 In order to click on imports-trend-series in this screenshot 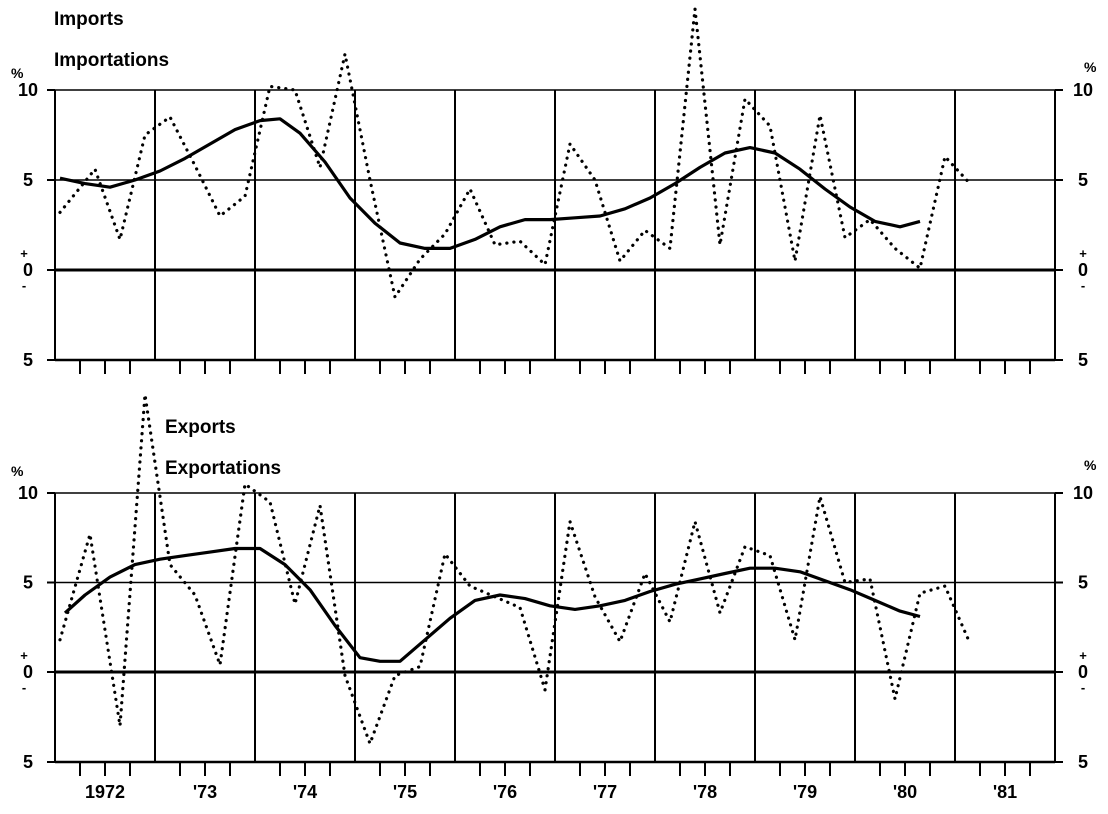, I will do `click(490, 183)`.